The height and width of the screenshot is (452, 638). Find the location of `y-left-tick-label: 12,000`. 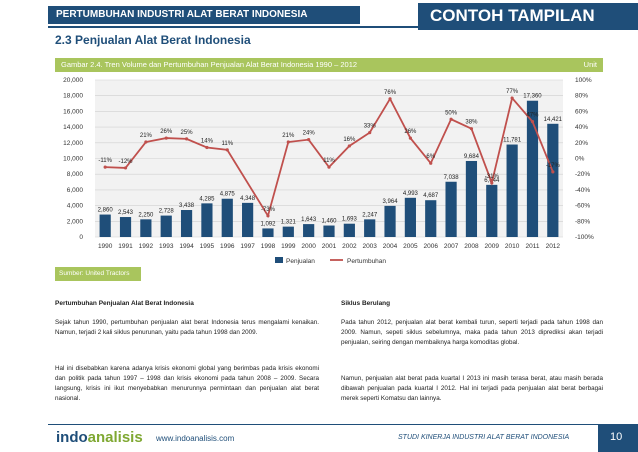

y-left-tick-label: 12,000 is located at coordinates (73, 143).